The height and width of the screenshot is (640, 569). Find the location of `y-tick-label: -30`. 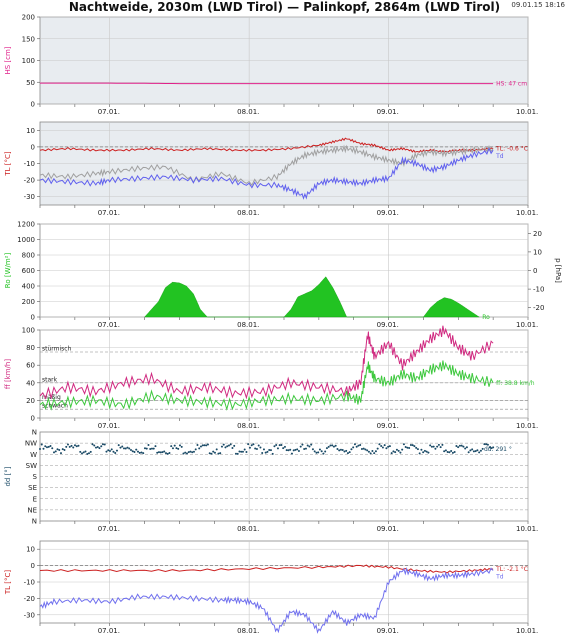

y-tick-label: -30 is located at coordinates (29, 615).